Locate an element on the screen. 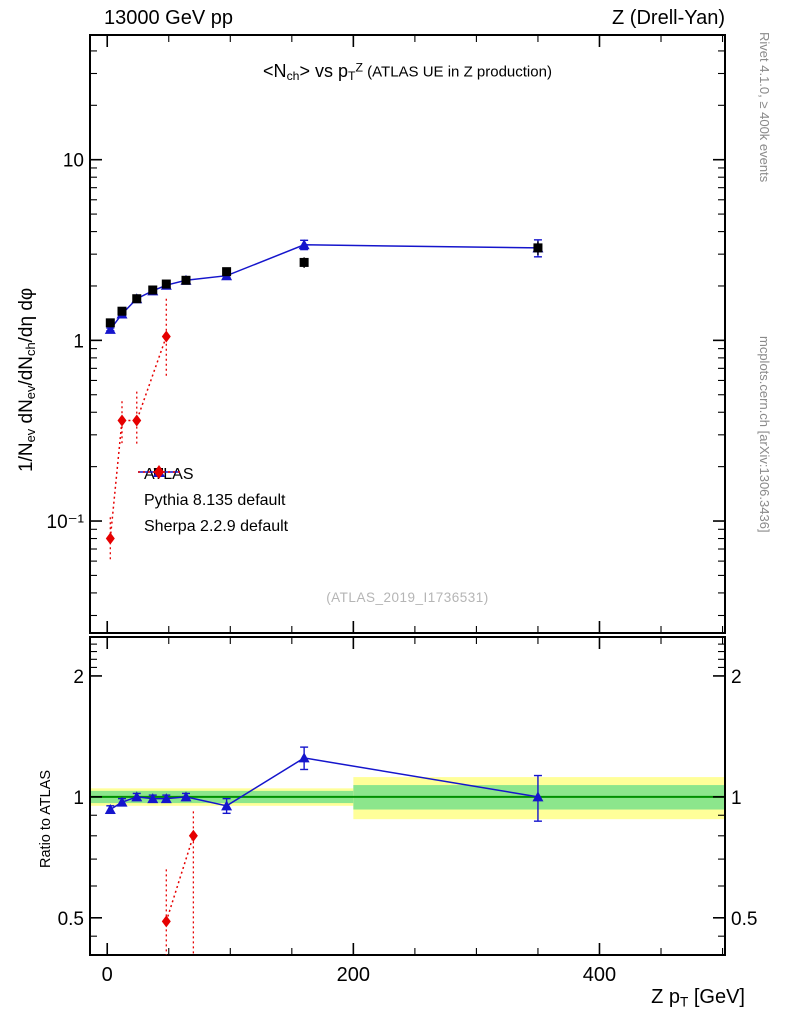 The image size is (786, 1024). svg-text: 10 is located at coordinates (73, 161).